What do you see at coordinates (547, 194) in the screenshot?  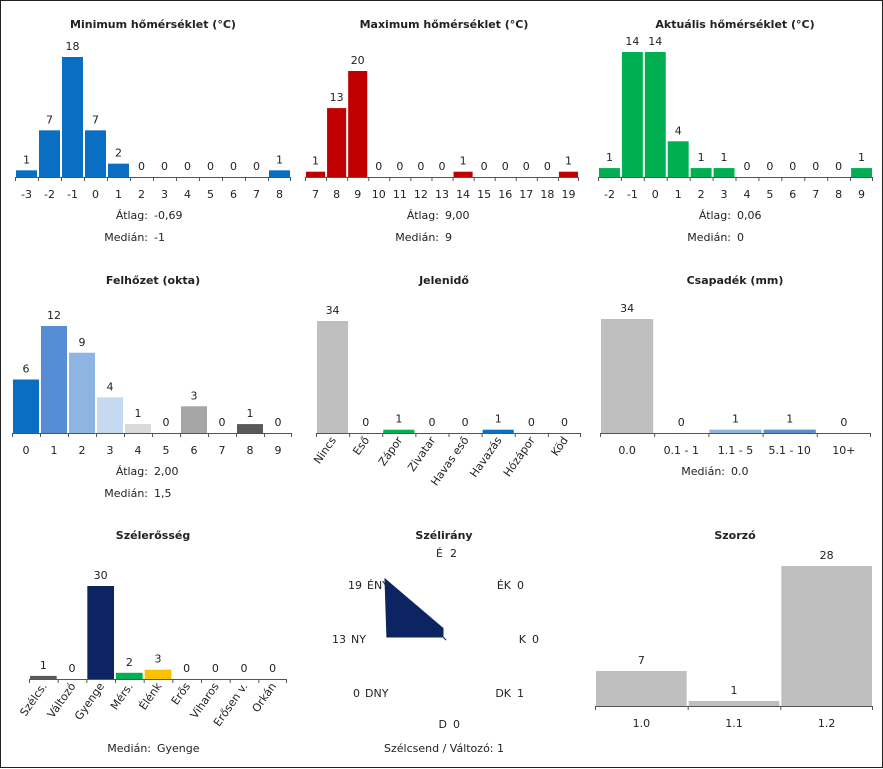 I see `max-temp-category-label: 18` at bounding box center [547, 194].